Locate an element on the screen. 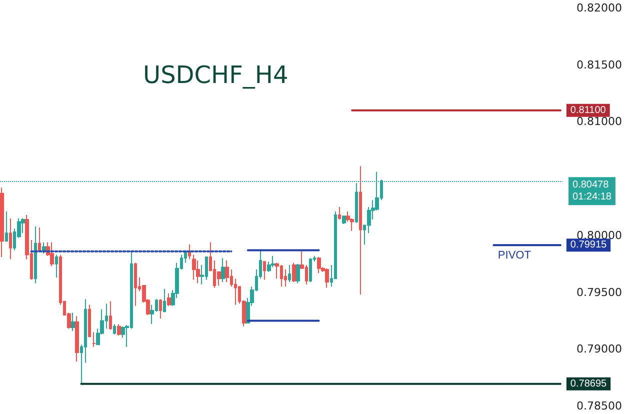 This screenshot has height=414, width=625. y-tick-label: 0.80000 is located at coordinates (599, 235).